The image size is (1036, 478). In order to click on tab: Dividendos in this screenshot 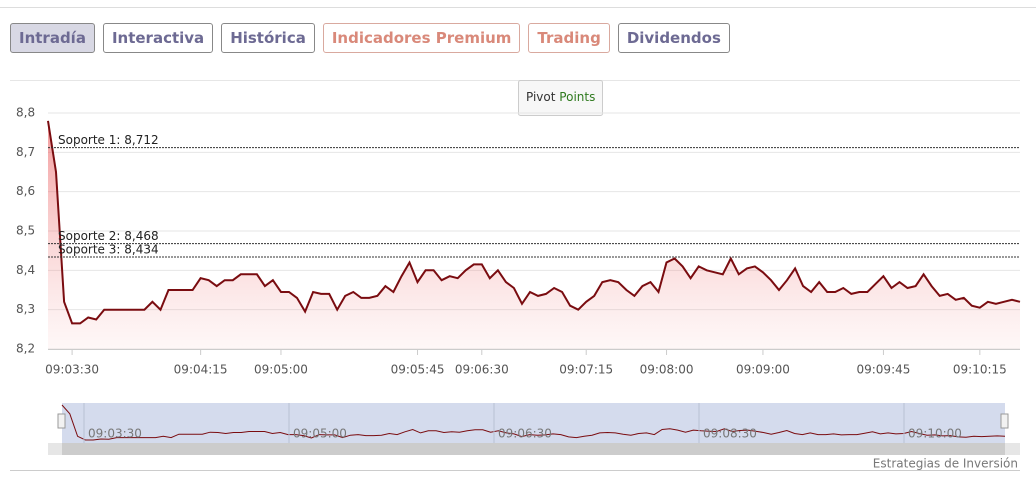, I will do `click(673, 38)`.